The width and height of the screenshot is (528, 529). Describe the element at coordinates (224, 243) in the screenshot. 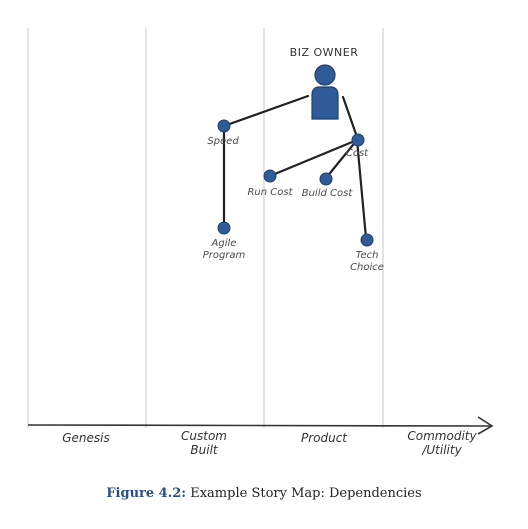

I see `svg-text: Agile` at that location.